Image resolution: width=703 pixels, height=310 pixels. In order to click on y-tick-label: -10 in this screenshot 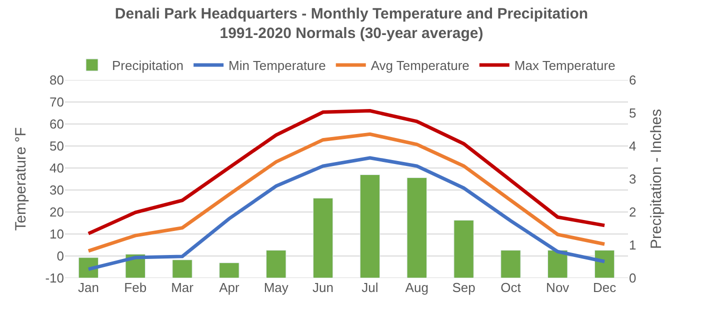, I will do `click(54, 278)`.